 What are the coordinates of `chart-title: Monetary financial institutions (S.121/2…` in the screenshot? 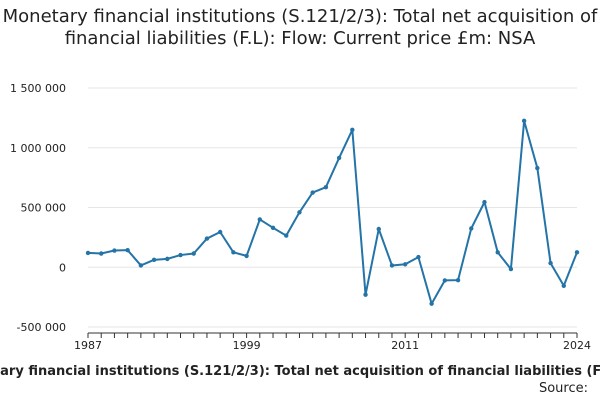 It's located at (300, 27).